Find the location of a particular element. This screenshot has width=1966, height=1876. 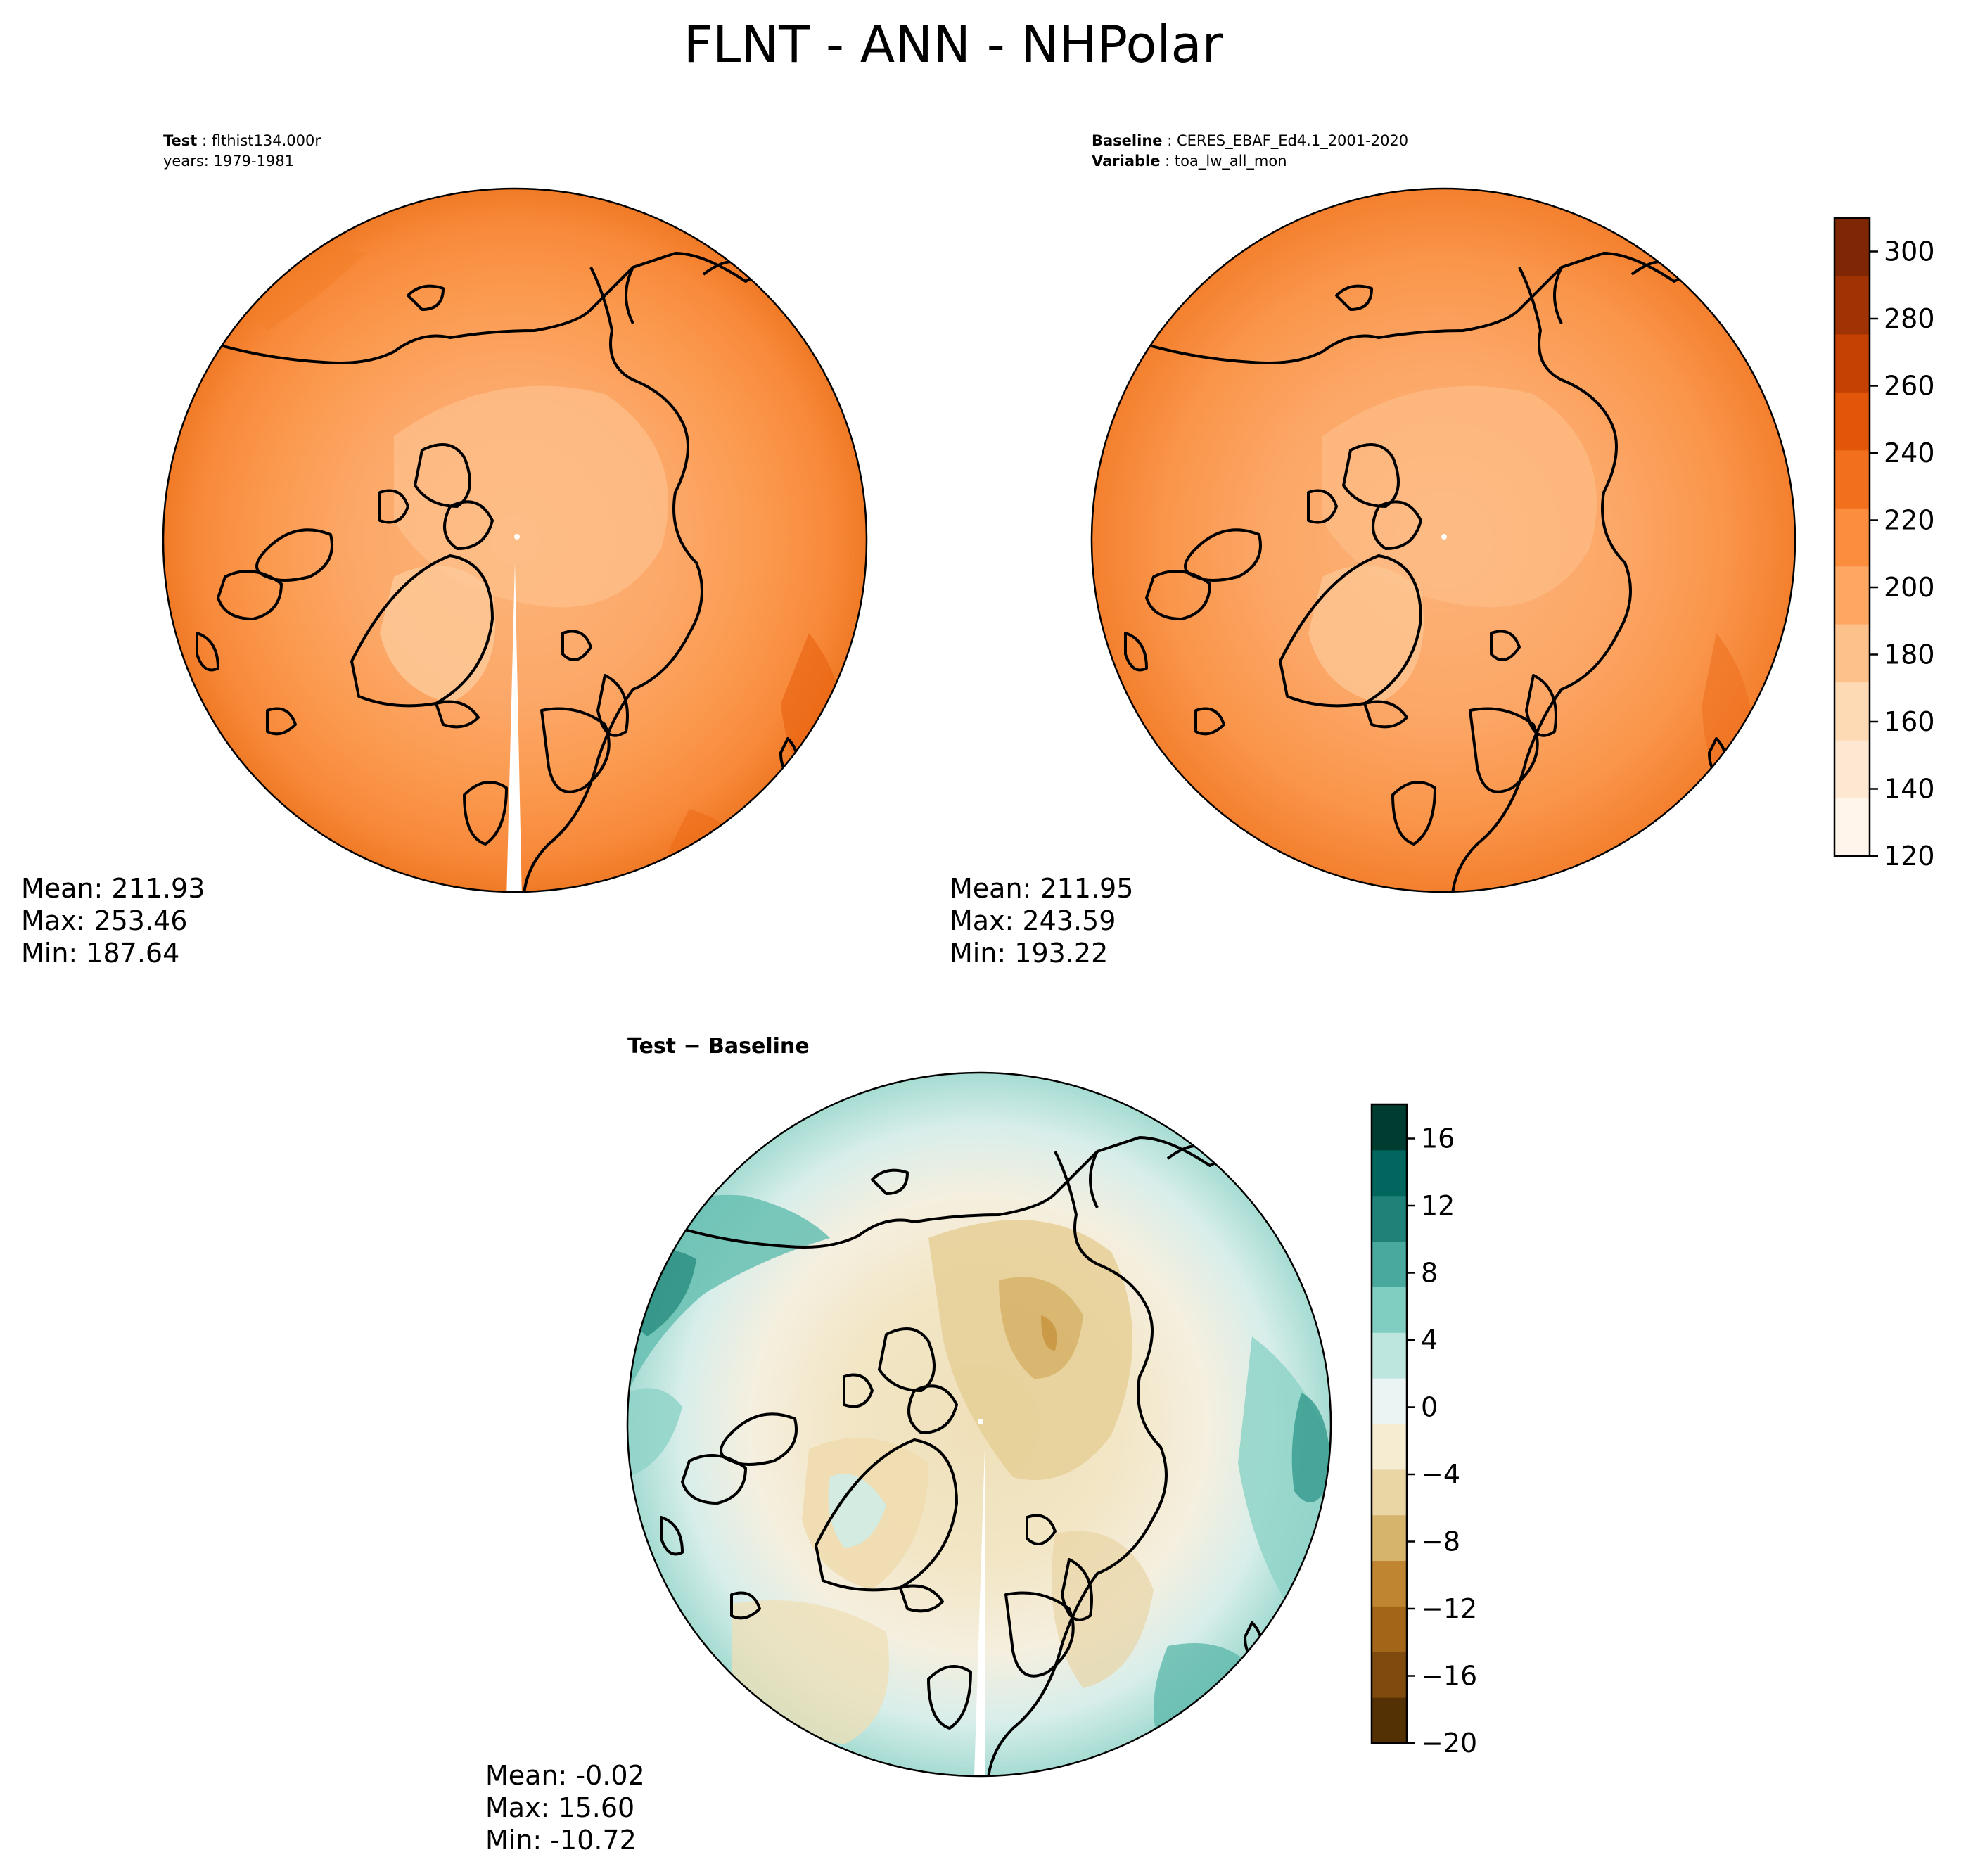

diff-colorbar-tick-label: 8 is located at coordinates (1429, 1273).